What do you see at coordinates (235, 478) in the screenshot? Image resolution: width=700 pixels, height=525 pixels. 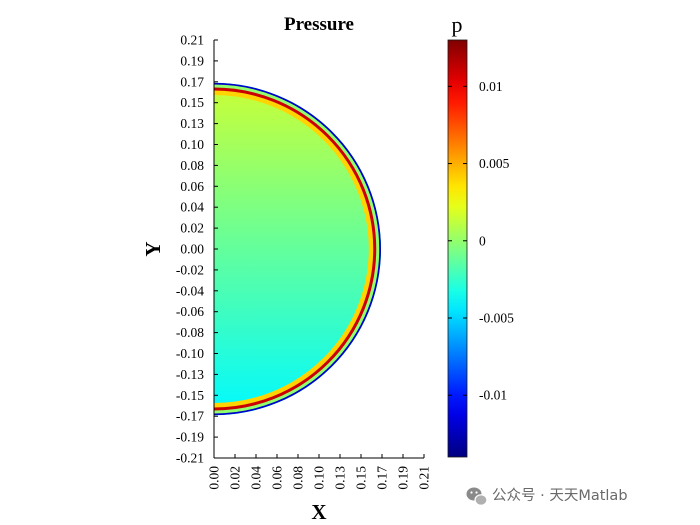 I see `x-tick-label: 0.02` at bounding box center [235, 478].